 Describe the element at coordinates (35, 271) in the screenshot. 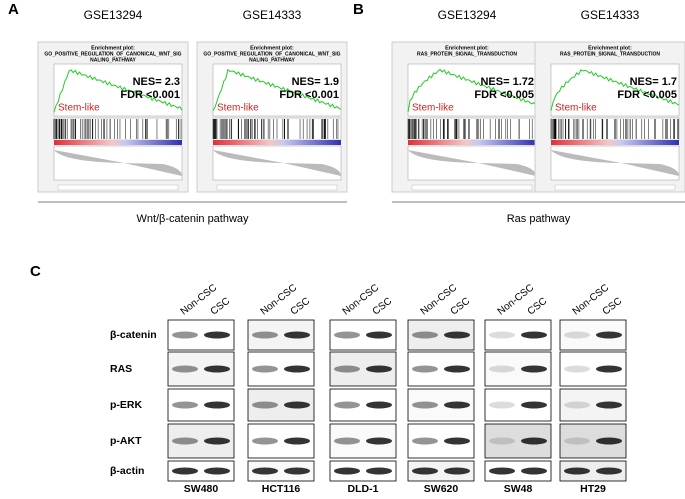

I see `panel-label: C` at that location.